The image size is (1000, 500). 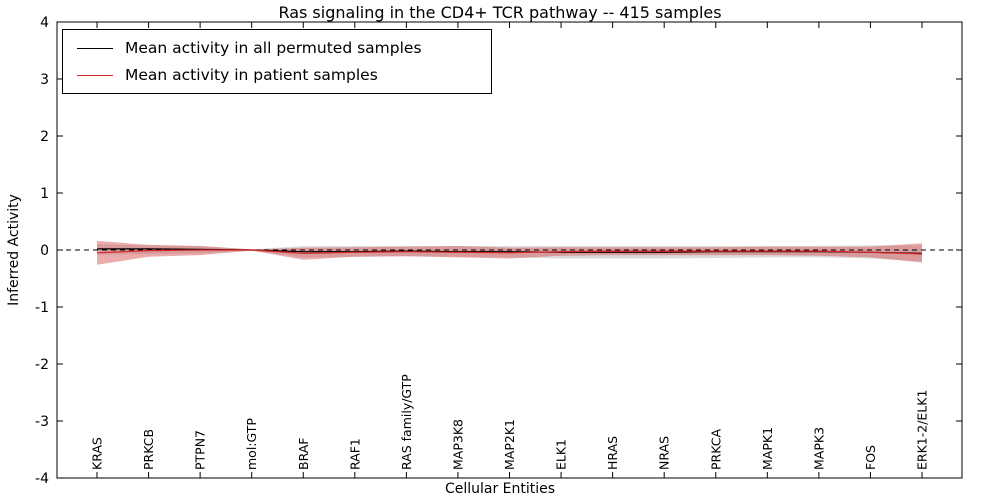 I want to click on y-tick-label: 3, so click(x=44, y=80).